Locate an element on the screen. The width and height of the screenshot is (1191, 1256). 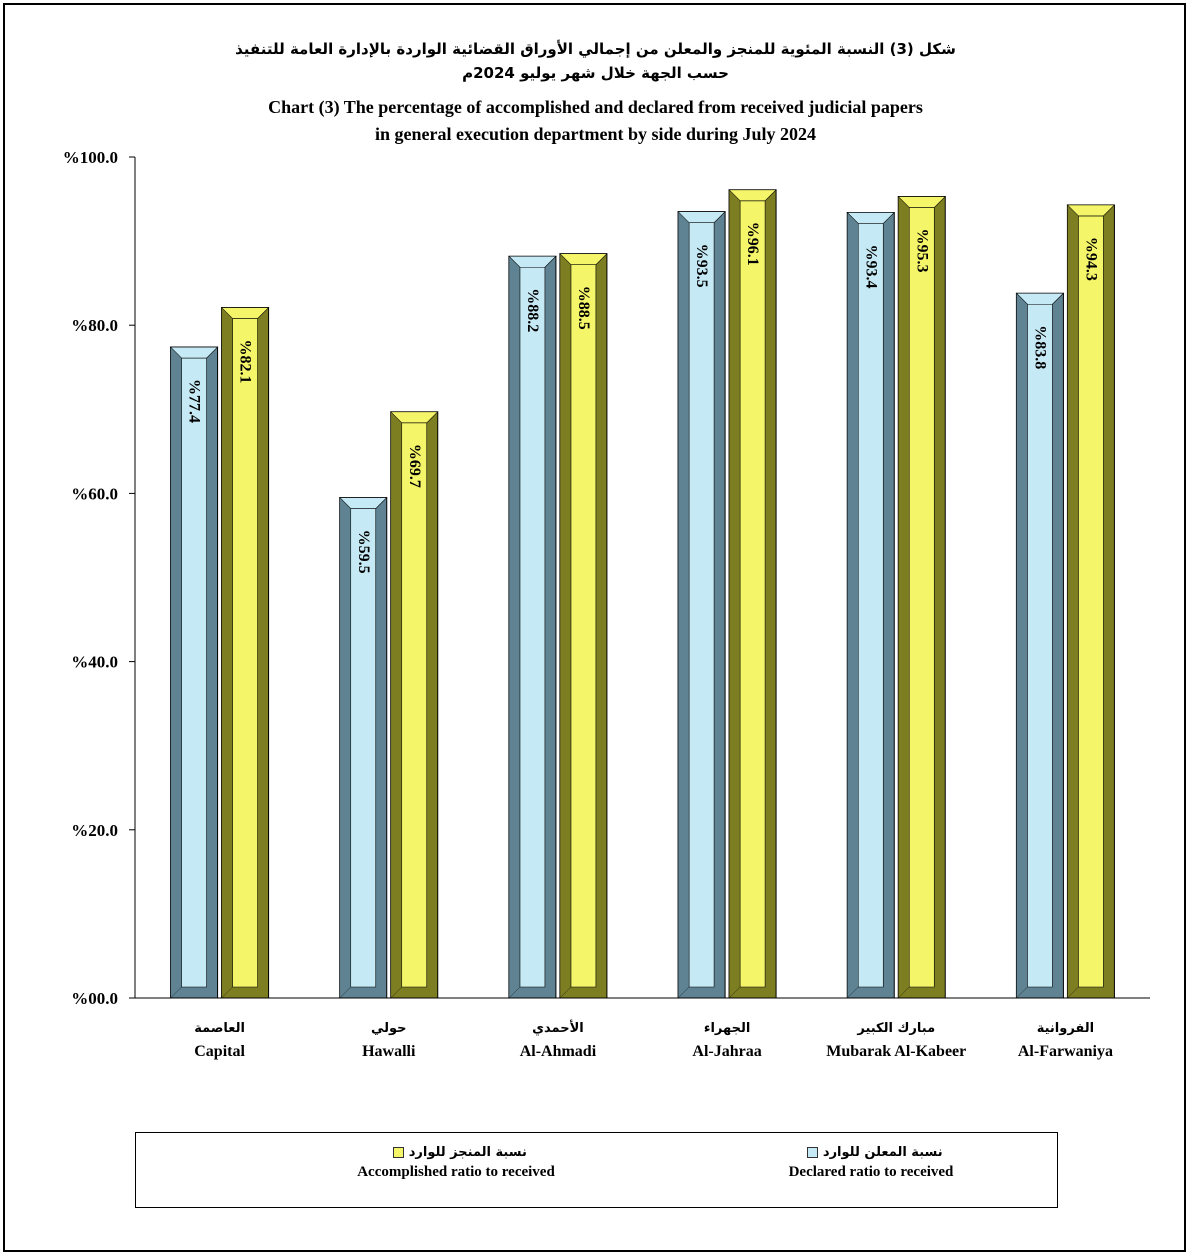
declared-value-label: %83.8 is located at coordinates (1039, 347).